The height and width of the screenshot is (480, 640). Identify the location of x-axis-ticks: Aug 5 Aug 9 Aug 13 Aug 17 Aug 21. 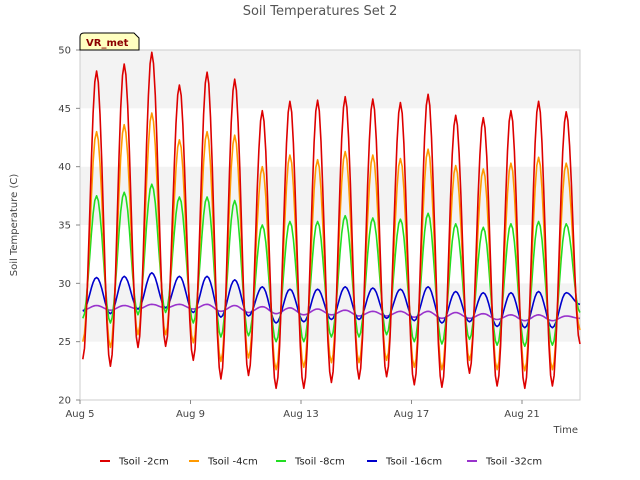
(302, 410).